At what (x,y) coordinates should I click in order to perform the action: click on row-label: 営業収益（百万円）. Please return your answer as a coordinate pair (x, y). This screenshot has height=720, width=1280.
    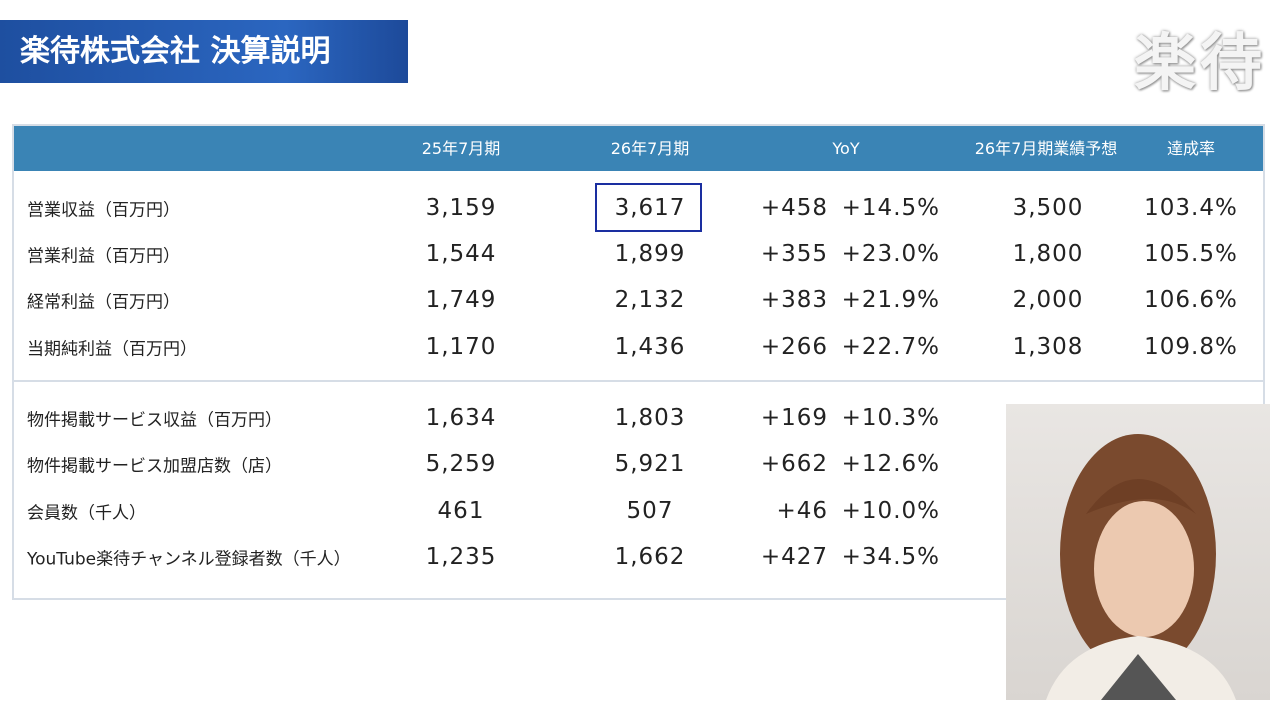
    Looking at the image, I should click on (103, 210).